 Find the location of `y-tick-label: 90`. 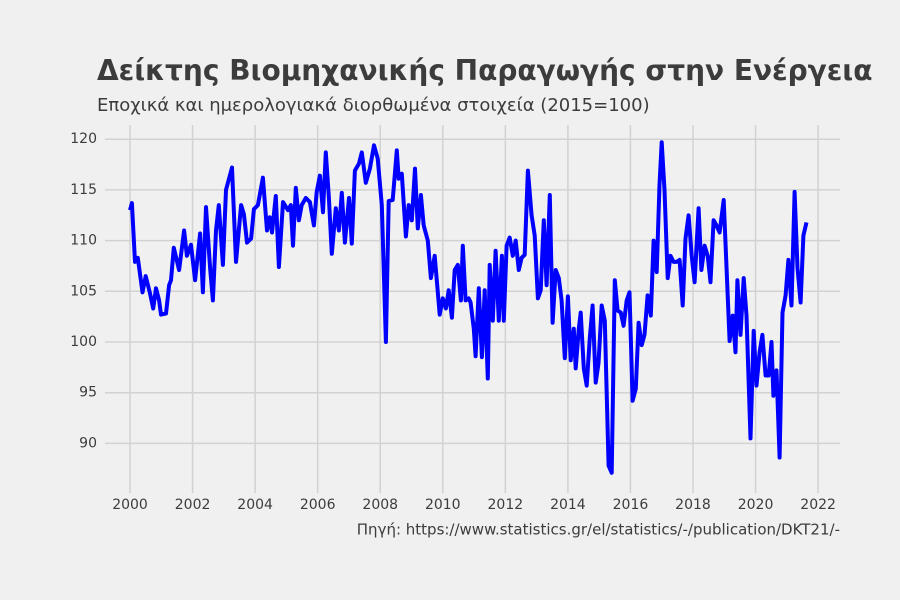

y-tick-label: 90 is located at coordinates (88, 443).